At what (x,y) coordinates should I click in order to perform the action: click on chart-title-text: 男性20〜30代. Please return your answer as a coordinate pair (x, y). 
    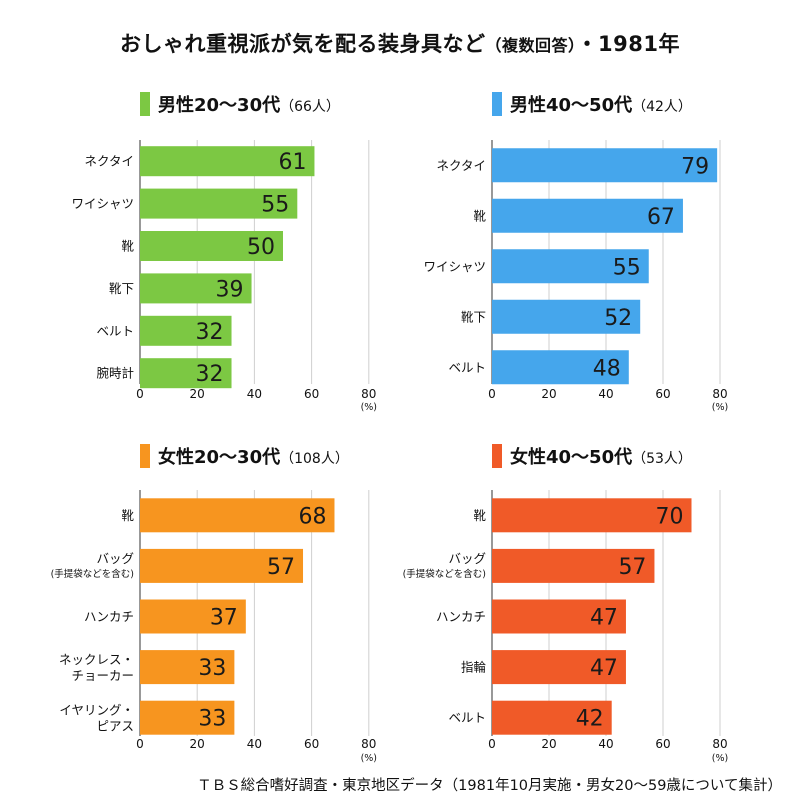
    Looking at the image, I should click on (219, 105).